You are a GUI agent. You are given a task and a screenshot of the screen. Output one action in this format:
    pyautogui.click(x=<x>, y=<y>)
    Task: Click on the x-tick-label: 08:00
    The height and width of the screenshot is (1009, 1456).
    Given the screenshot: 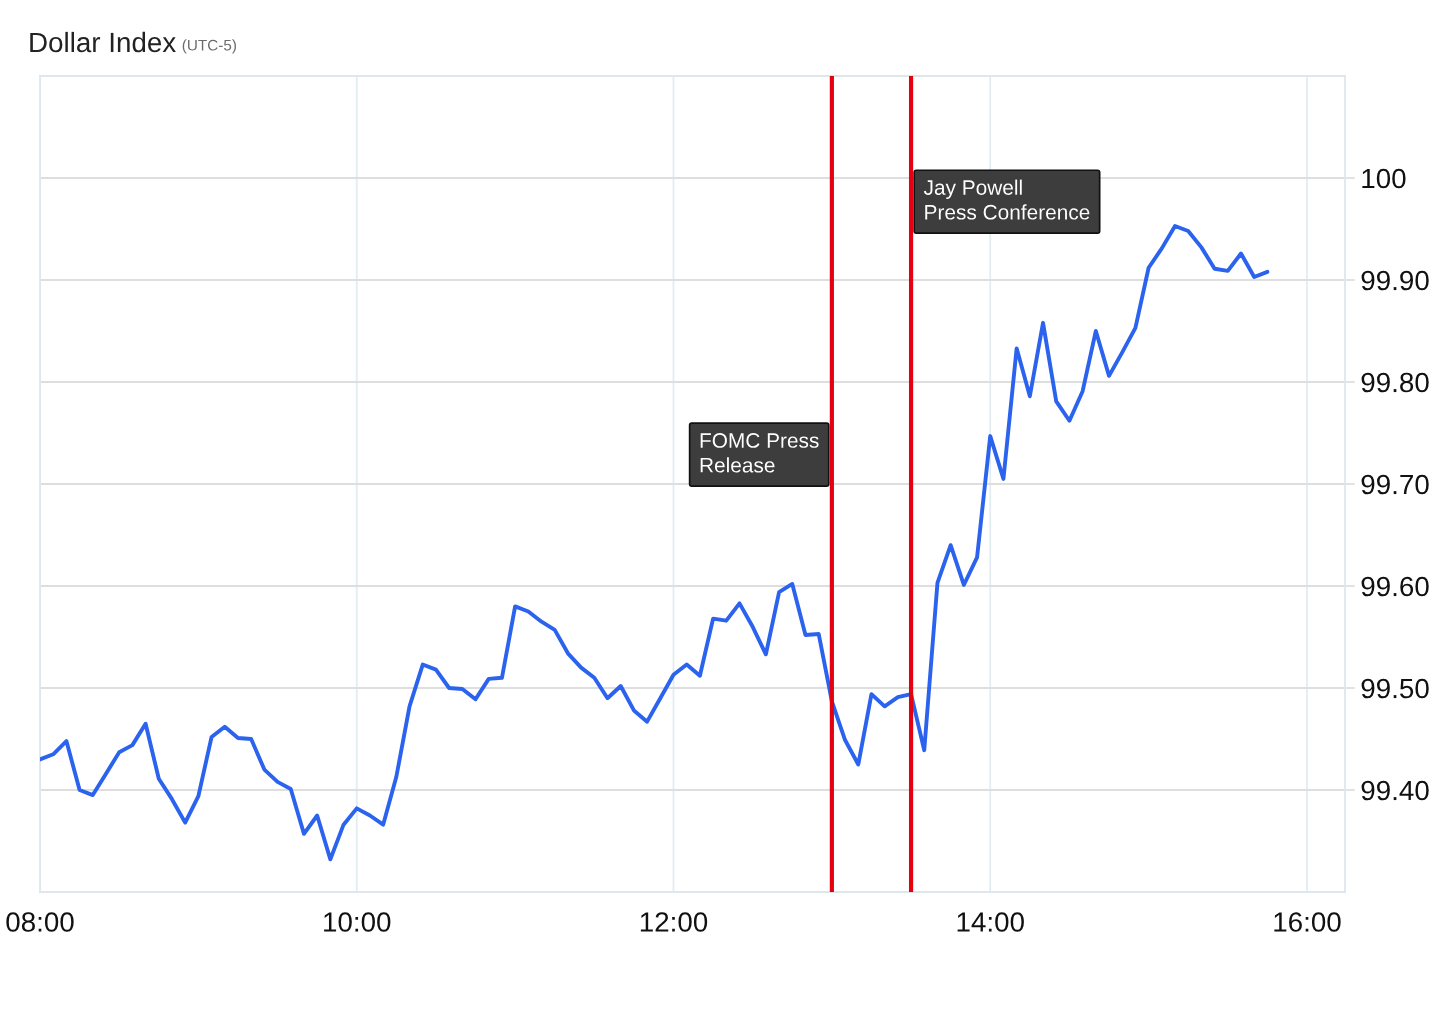 What is the action you would take?
    pyautogui.click(x=40, y=922)
    